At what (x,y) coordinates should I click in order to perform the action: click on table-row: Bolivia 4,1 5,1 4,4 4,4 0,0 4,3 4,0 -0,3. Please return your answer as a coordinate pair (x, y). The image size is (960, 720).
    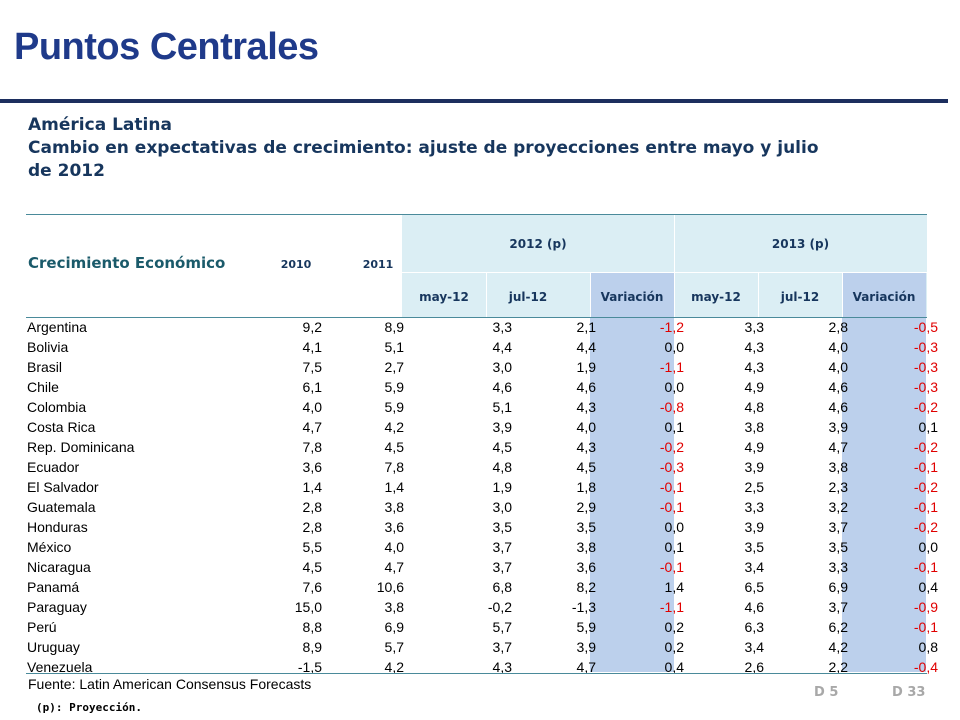
    Looking at the image, I should click on (482, 347).